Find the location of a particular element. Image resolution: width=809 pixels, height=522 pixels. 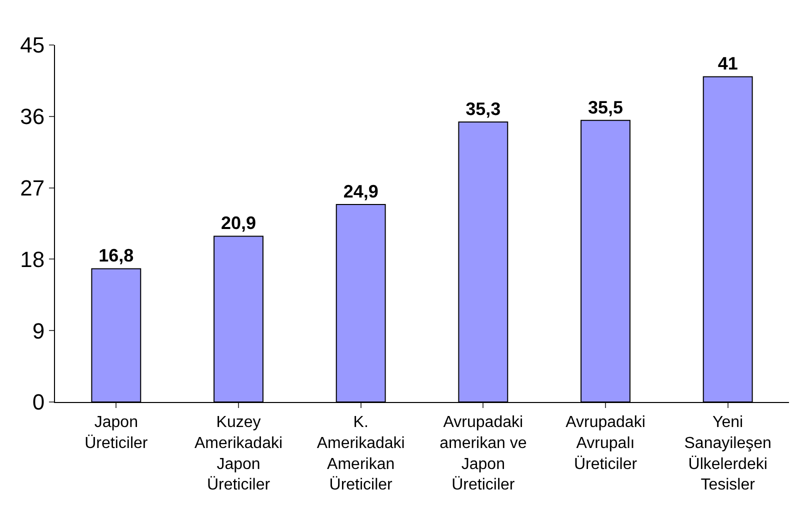

data-label: 35,5 is located at coordinates (606, 107).